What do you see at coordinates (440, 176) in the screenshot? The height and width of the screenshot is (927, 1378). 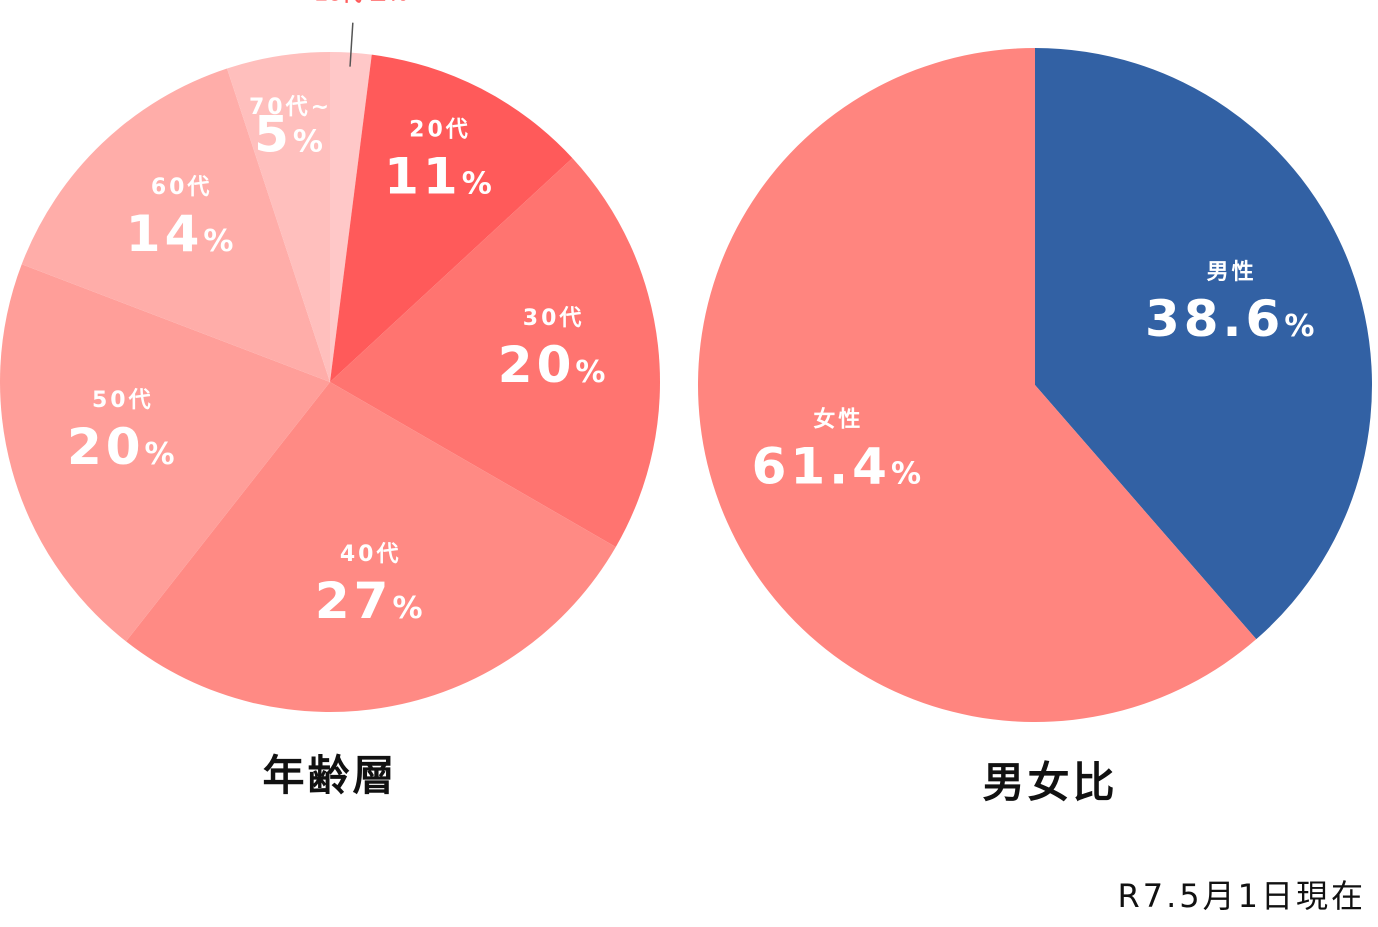 I see `age-value-1: 11%` at bounding box center [440, 176].